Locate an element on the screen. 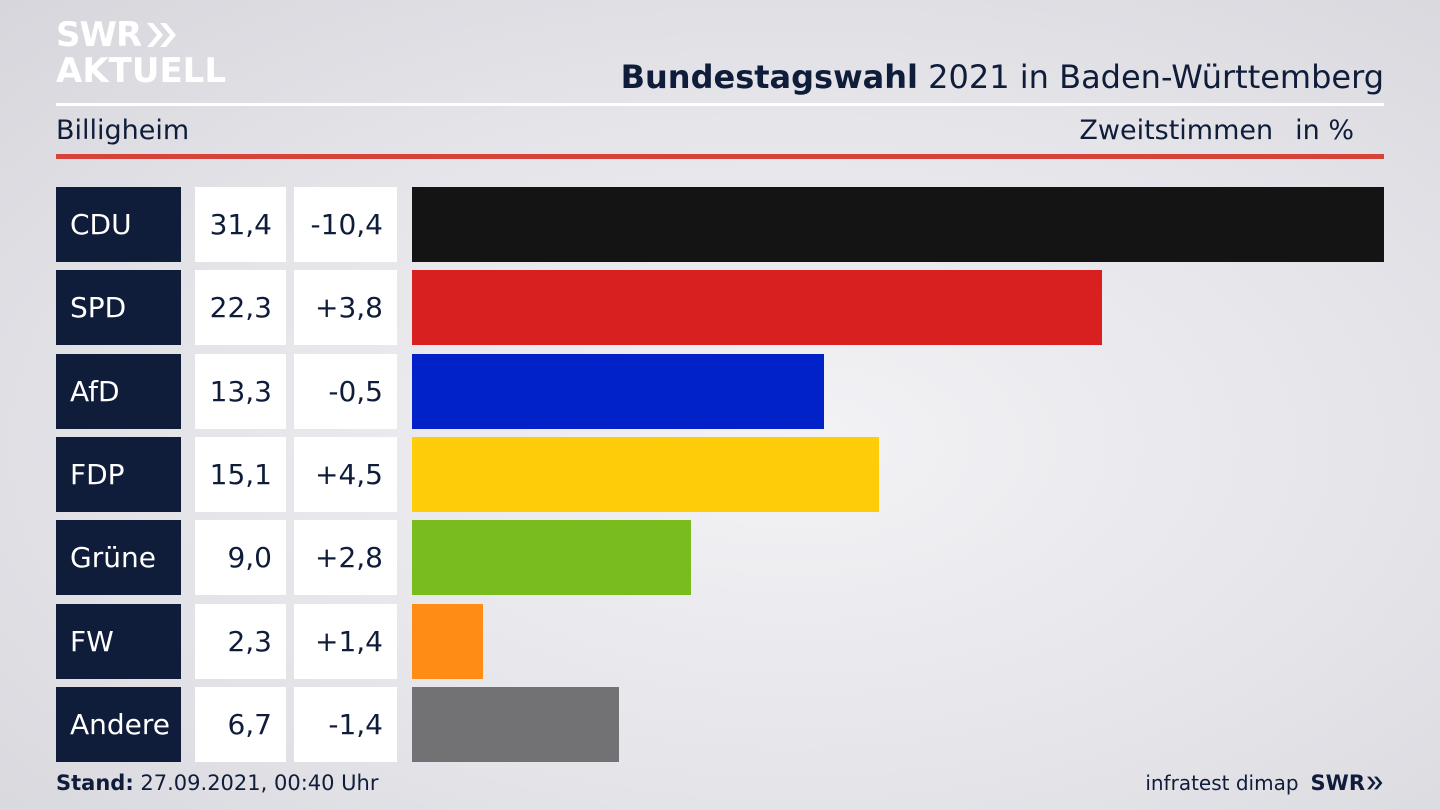  party-label: FW is located at coordinates (118, 641).